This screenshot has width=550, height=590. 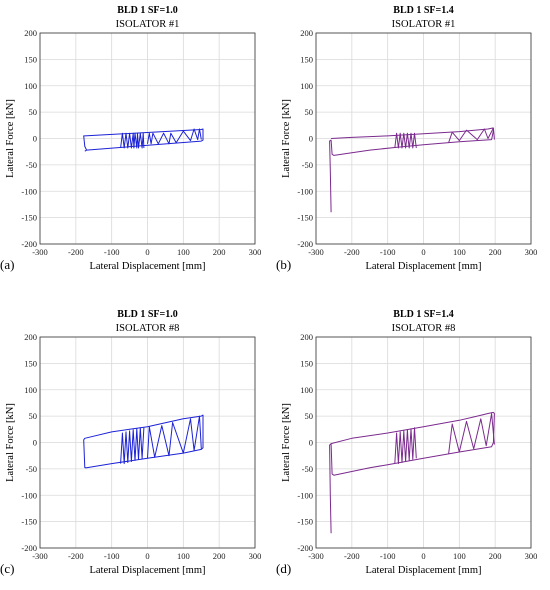 What do you see at coordinates (7, 568) in the screenshot?
I see `panel-label: (c)` at bounding box center [7, 568].